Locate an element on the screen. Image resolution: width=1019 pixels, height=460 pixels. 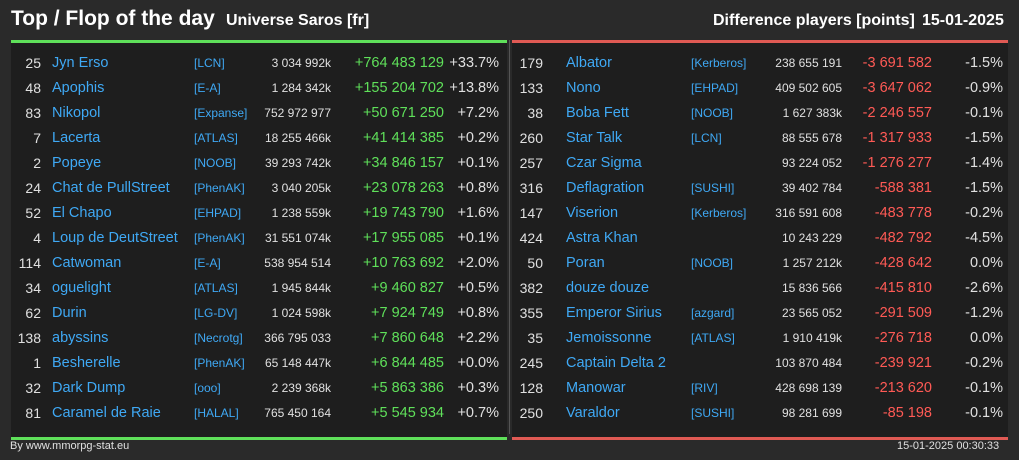
percent-cell: +0.1% is located at coordinates (478, 238).